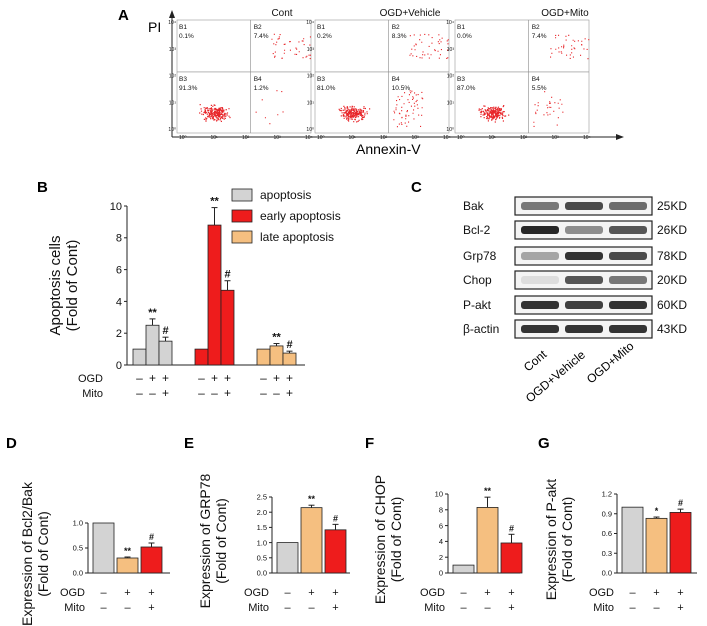 The width and height of the screenshot is (707, 626). I want to click on quadrant-value-b1: 0.2%, so click(324, 36).